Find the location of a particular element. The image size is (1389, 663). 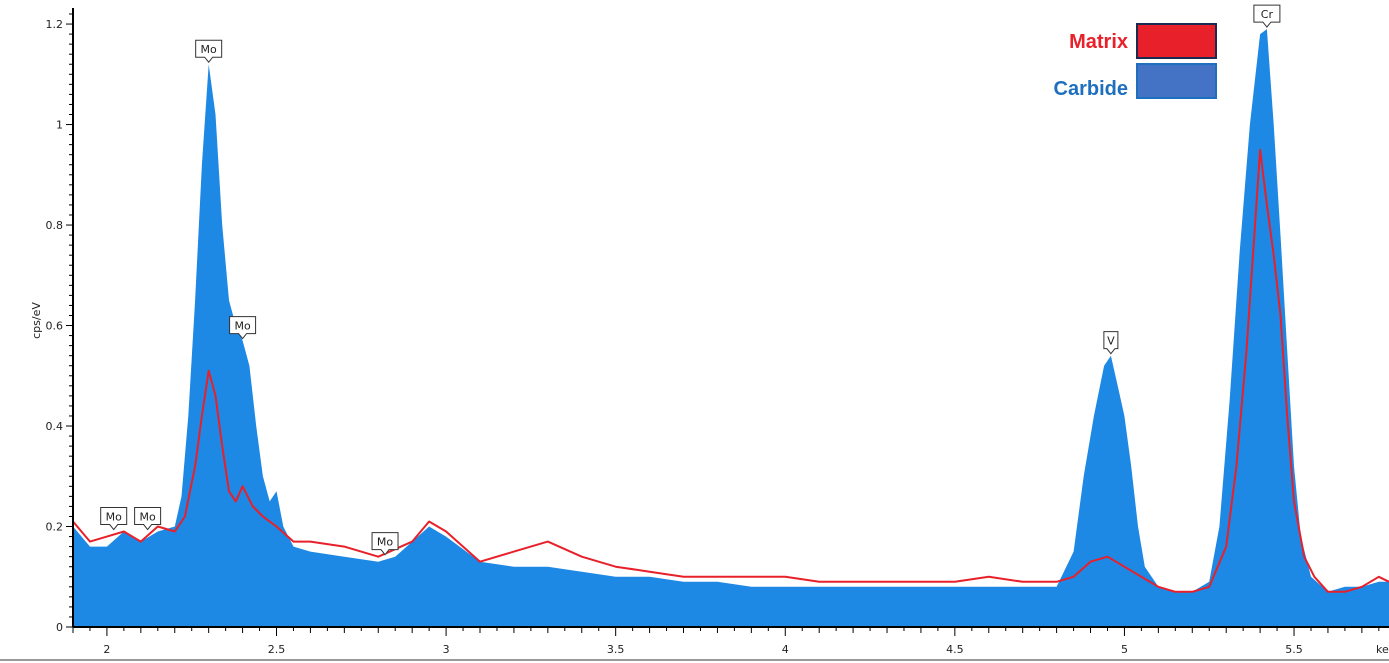

y-tick-label: 0.2 is located at coordinates (55, 527).